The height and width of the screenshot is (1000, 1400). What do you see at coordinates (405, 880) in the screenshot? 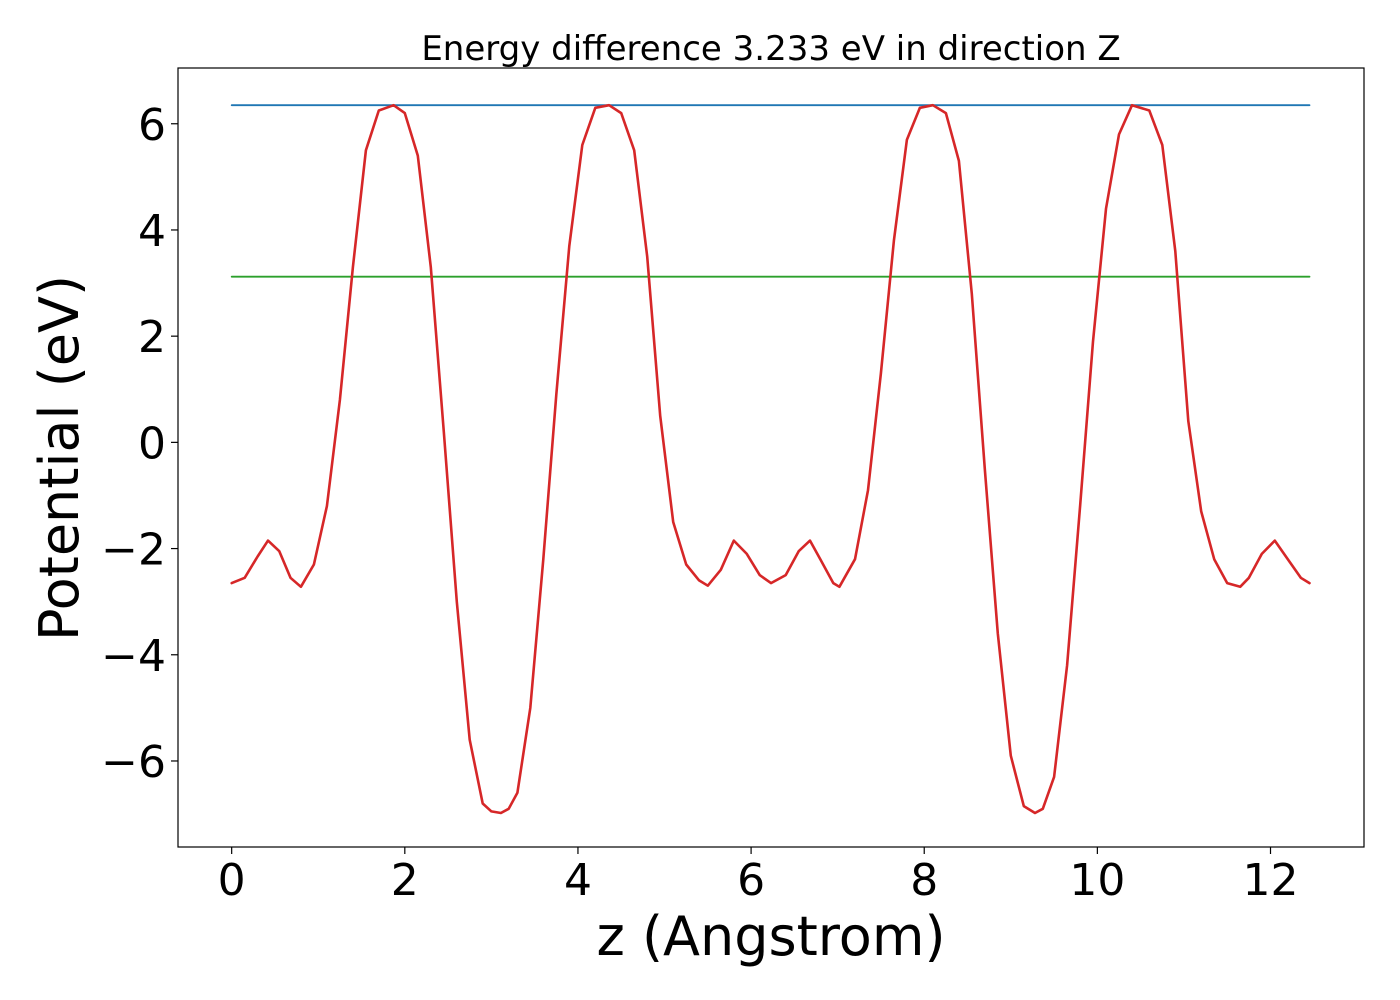
I see `x-tick-label: 2` at bounding box center [405, 880].